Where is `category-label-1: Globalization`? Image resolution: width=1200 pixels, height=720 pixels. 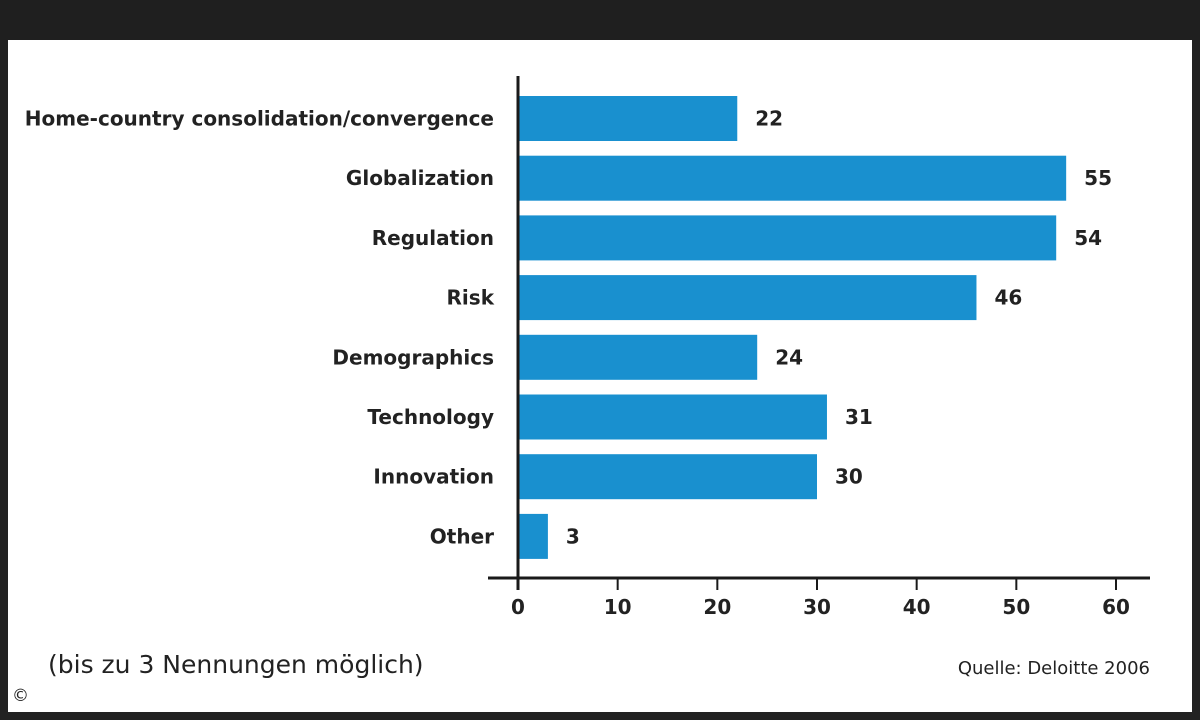
category-label-1: Globalization is located at coordinates (420, 178).